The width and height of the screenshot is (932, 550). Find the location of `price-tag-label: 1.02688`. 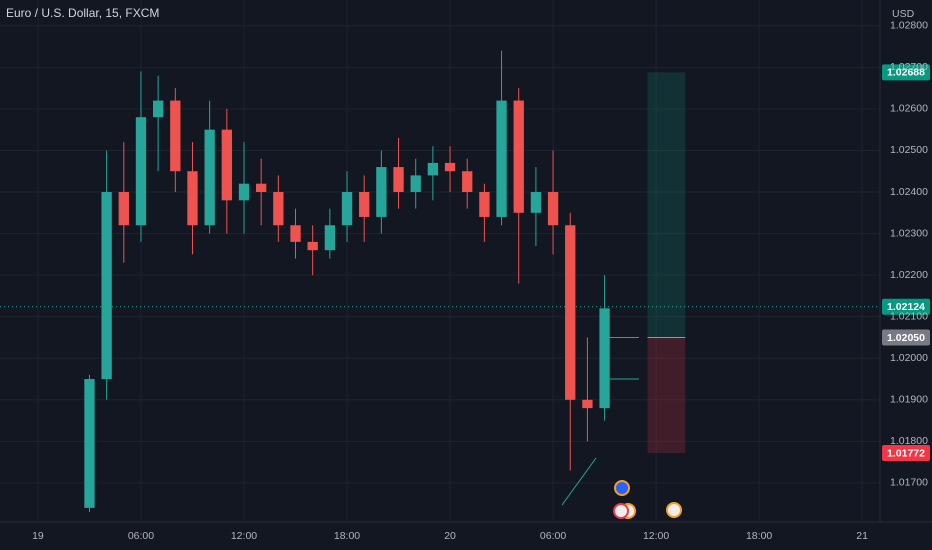

price-tag-label: 1.02688 is located at coordinates (906, 73).